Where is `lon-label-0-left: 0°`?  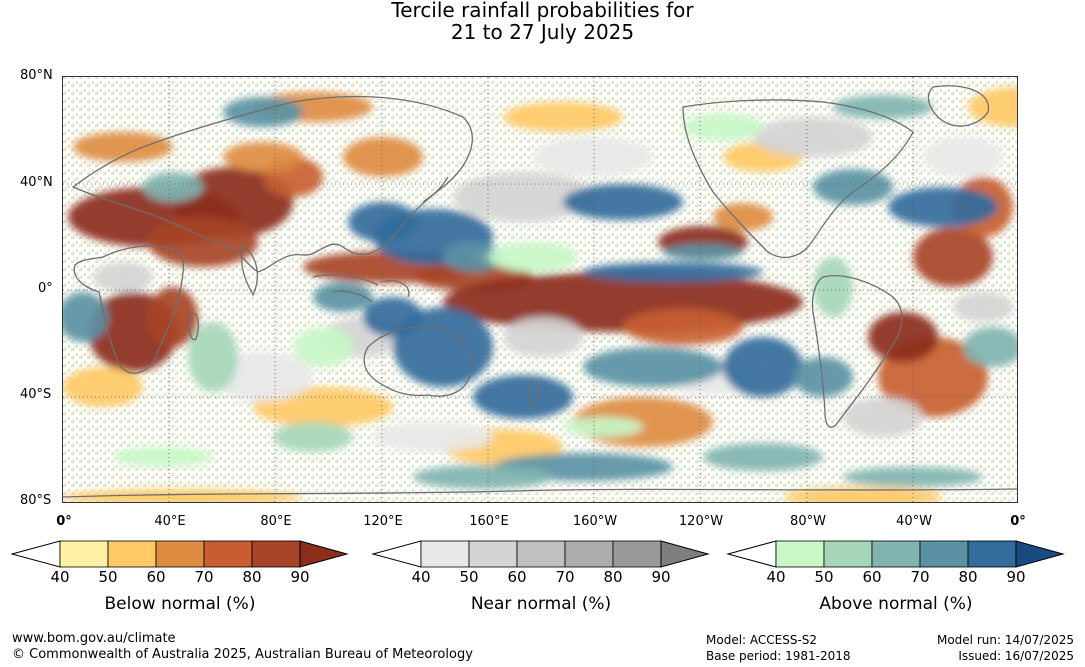 lon-label-0-left: 0° is located at coordinates (64, 521).